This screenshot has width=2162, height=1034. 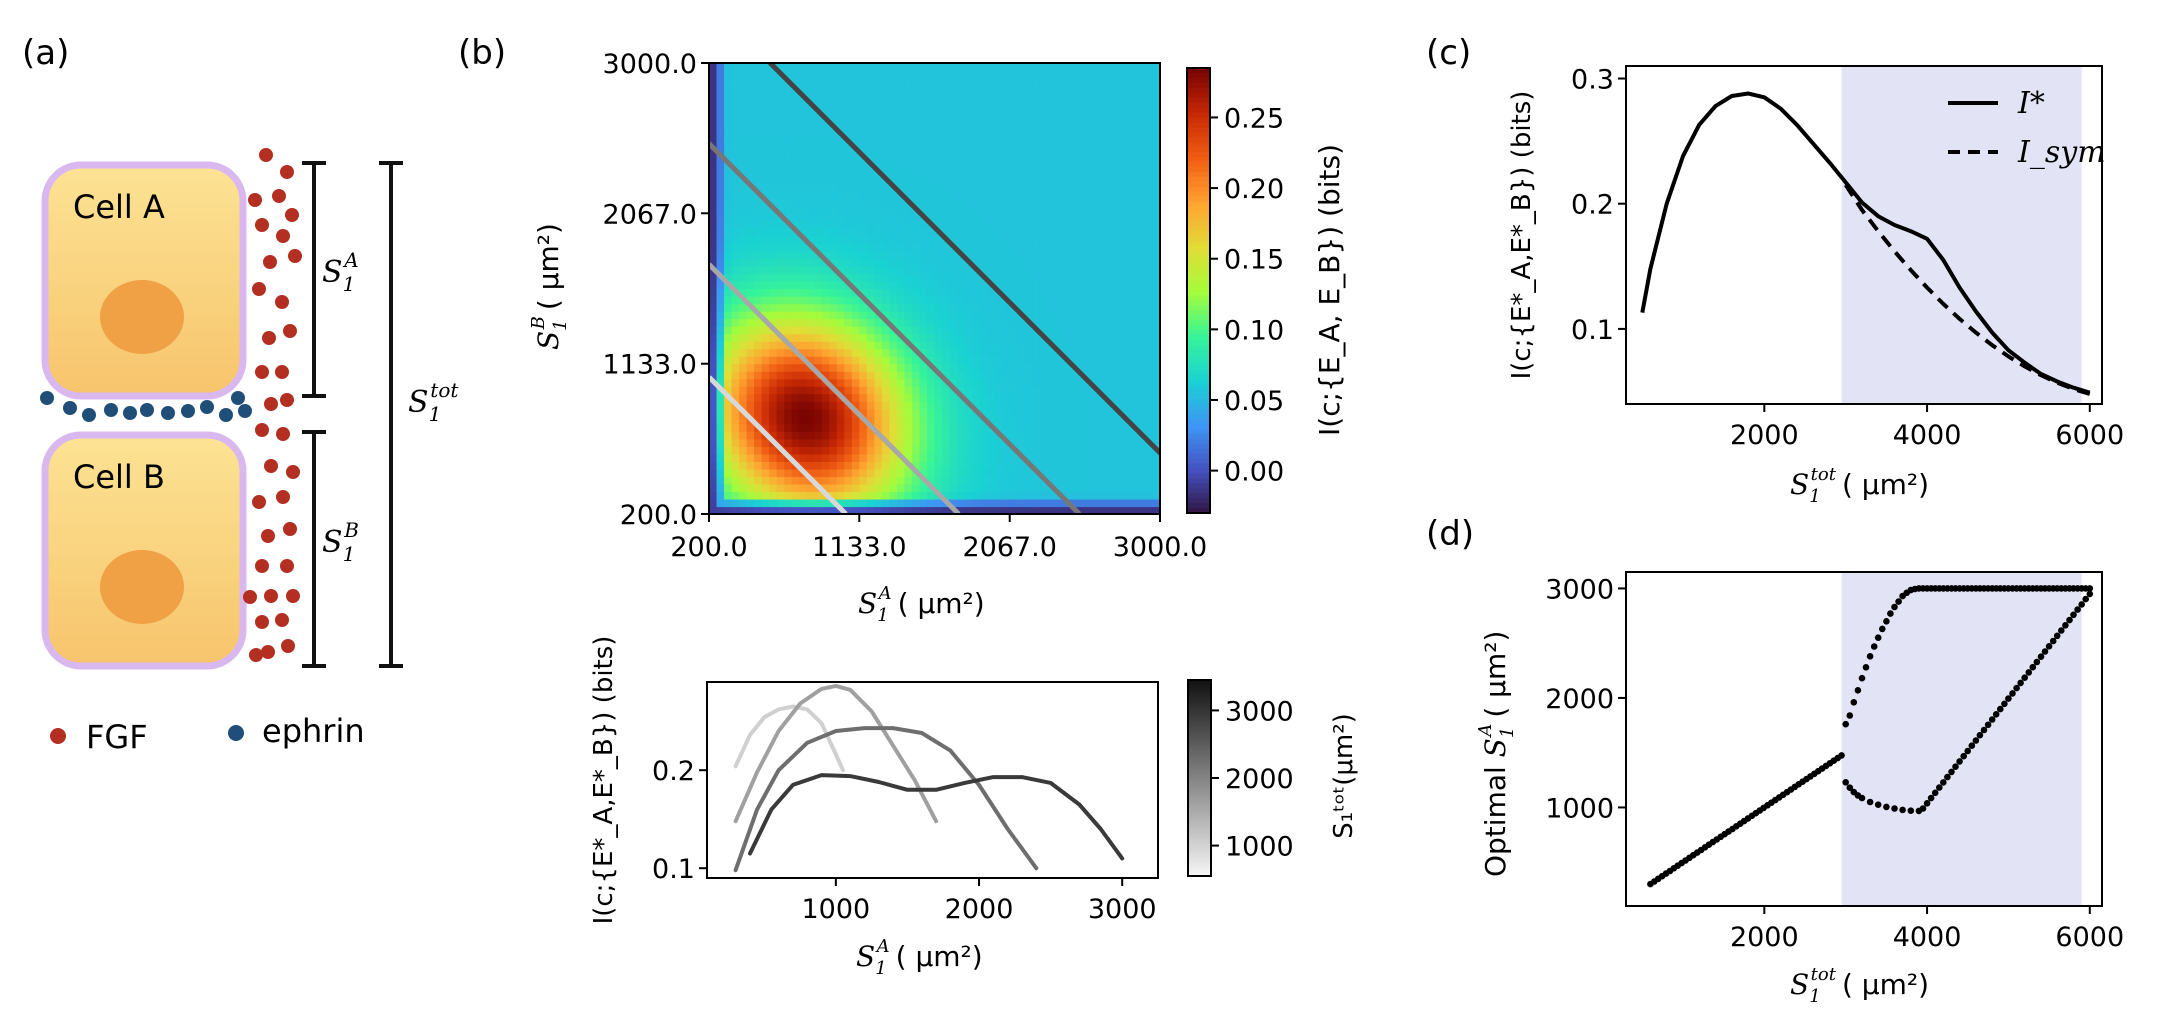 What do you see at coordinates (340, 272) in the screenshot?
I see `bracket-s1a-label: S1A` at bounding box center [340, 272].